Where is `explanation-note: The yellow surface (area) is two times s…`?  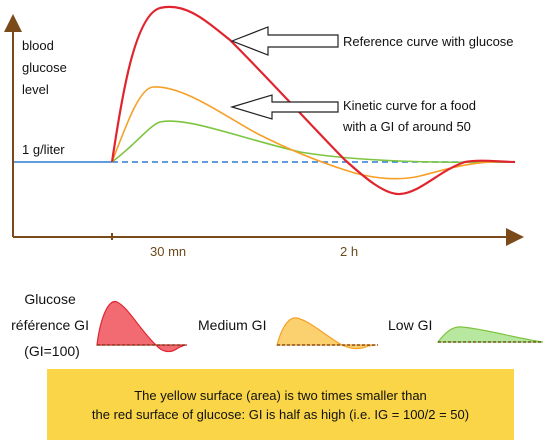
explanation-note: The yellow surface (area) is two times s… is located at coordinates (280, 404).